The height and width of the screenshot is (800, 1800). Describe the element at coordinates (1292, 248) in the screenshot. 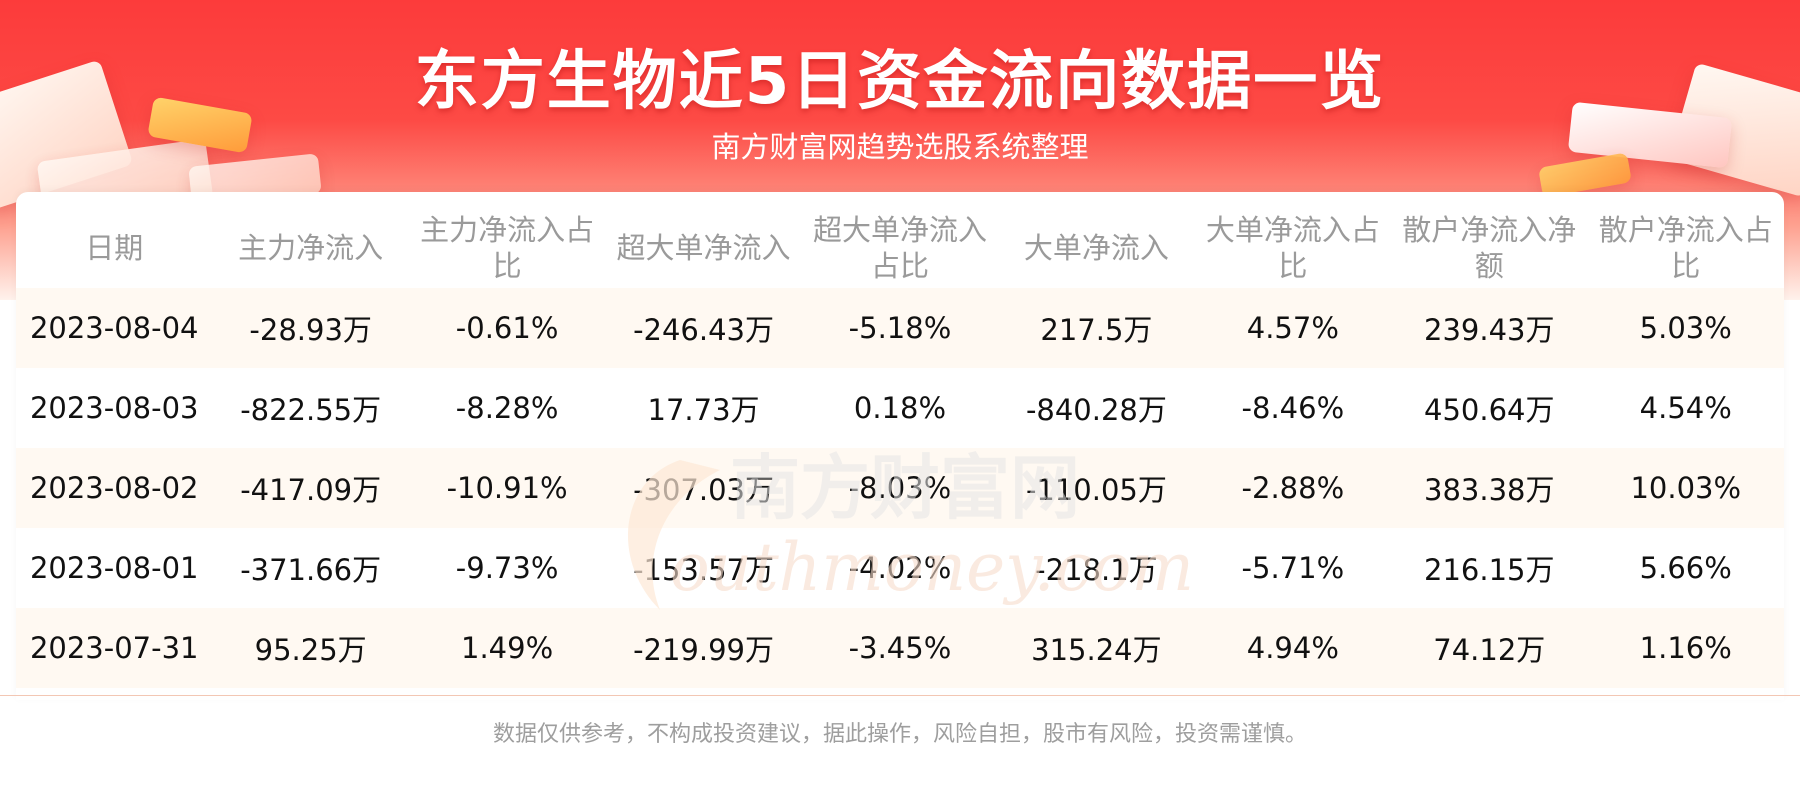

I see `column-header: 大单净流入占比` at that location.